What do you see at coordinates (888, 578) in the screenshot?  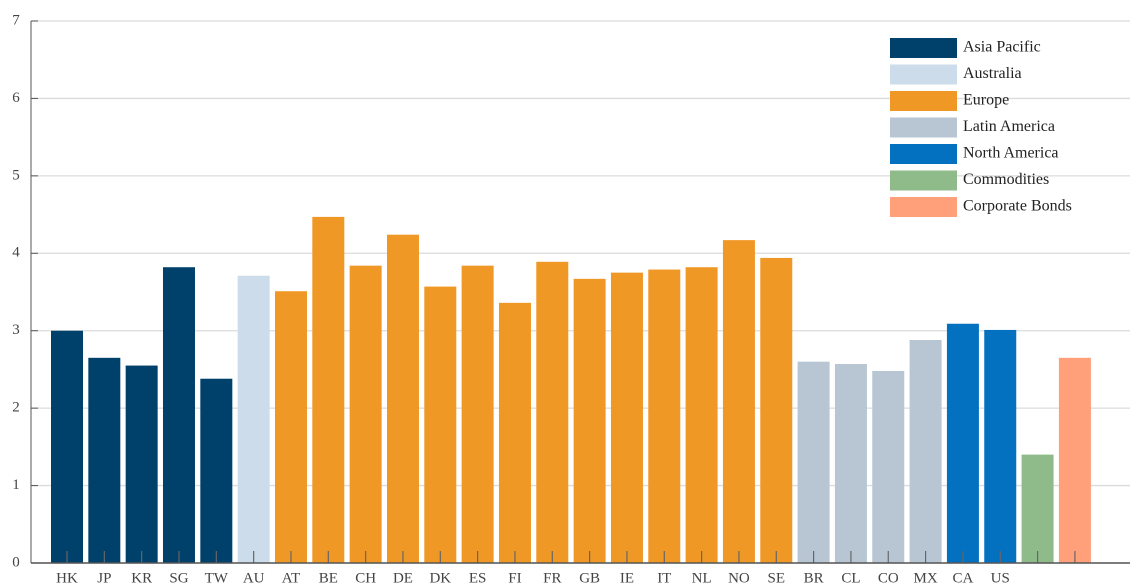 I see `x-tick-label: CO` at bounding box center [888, 578].